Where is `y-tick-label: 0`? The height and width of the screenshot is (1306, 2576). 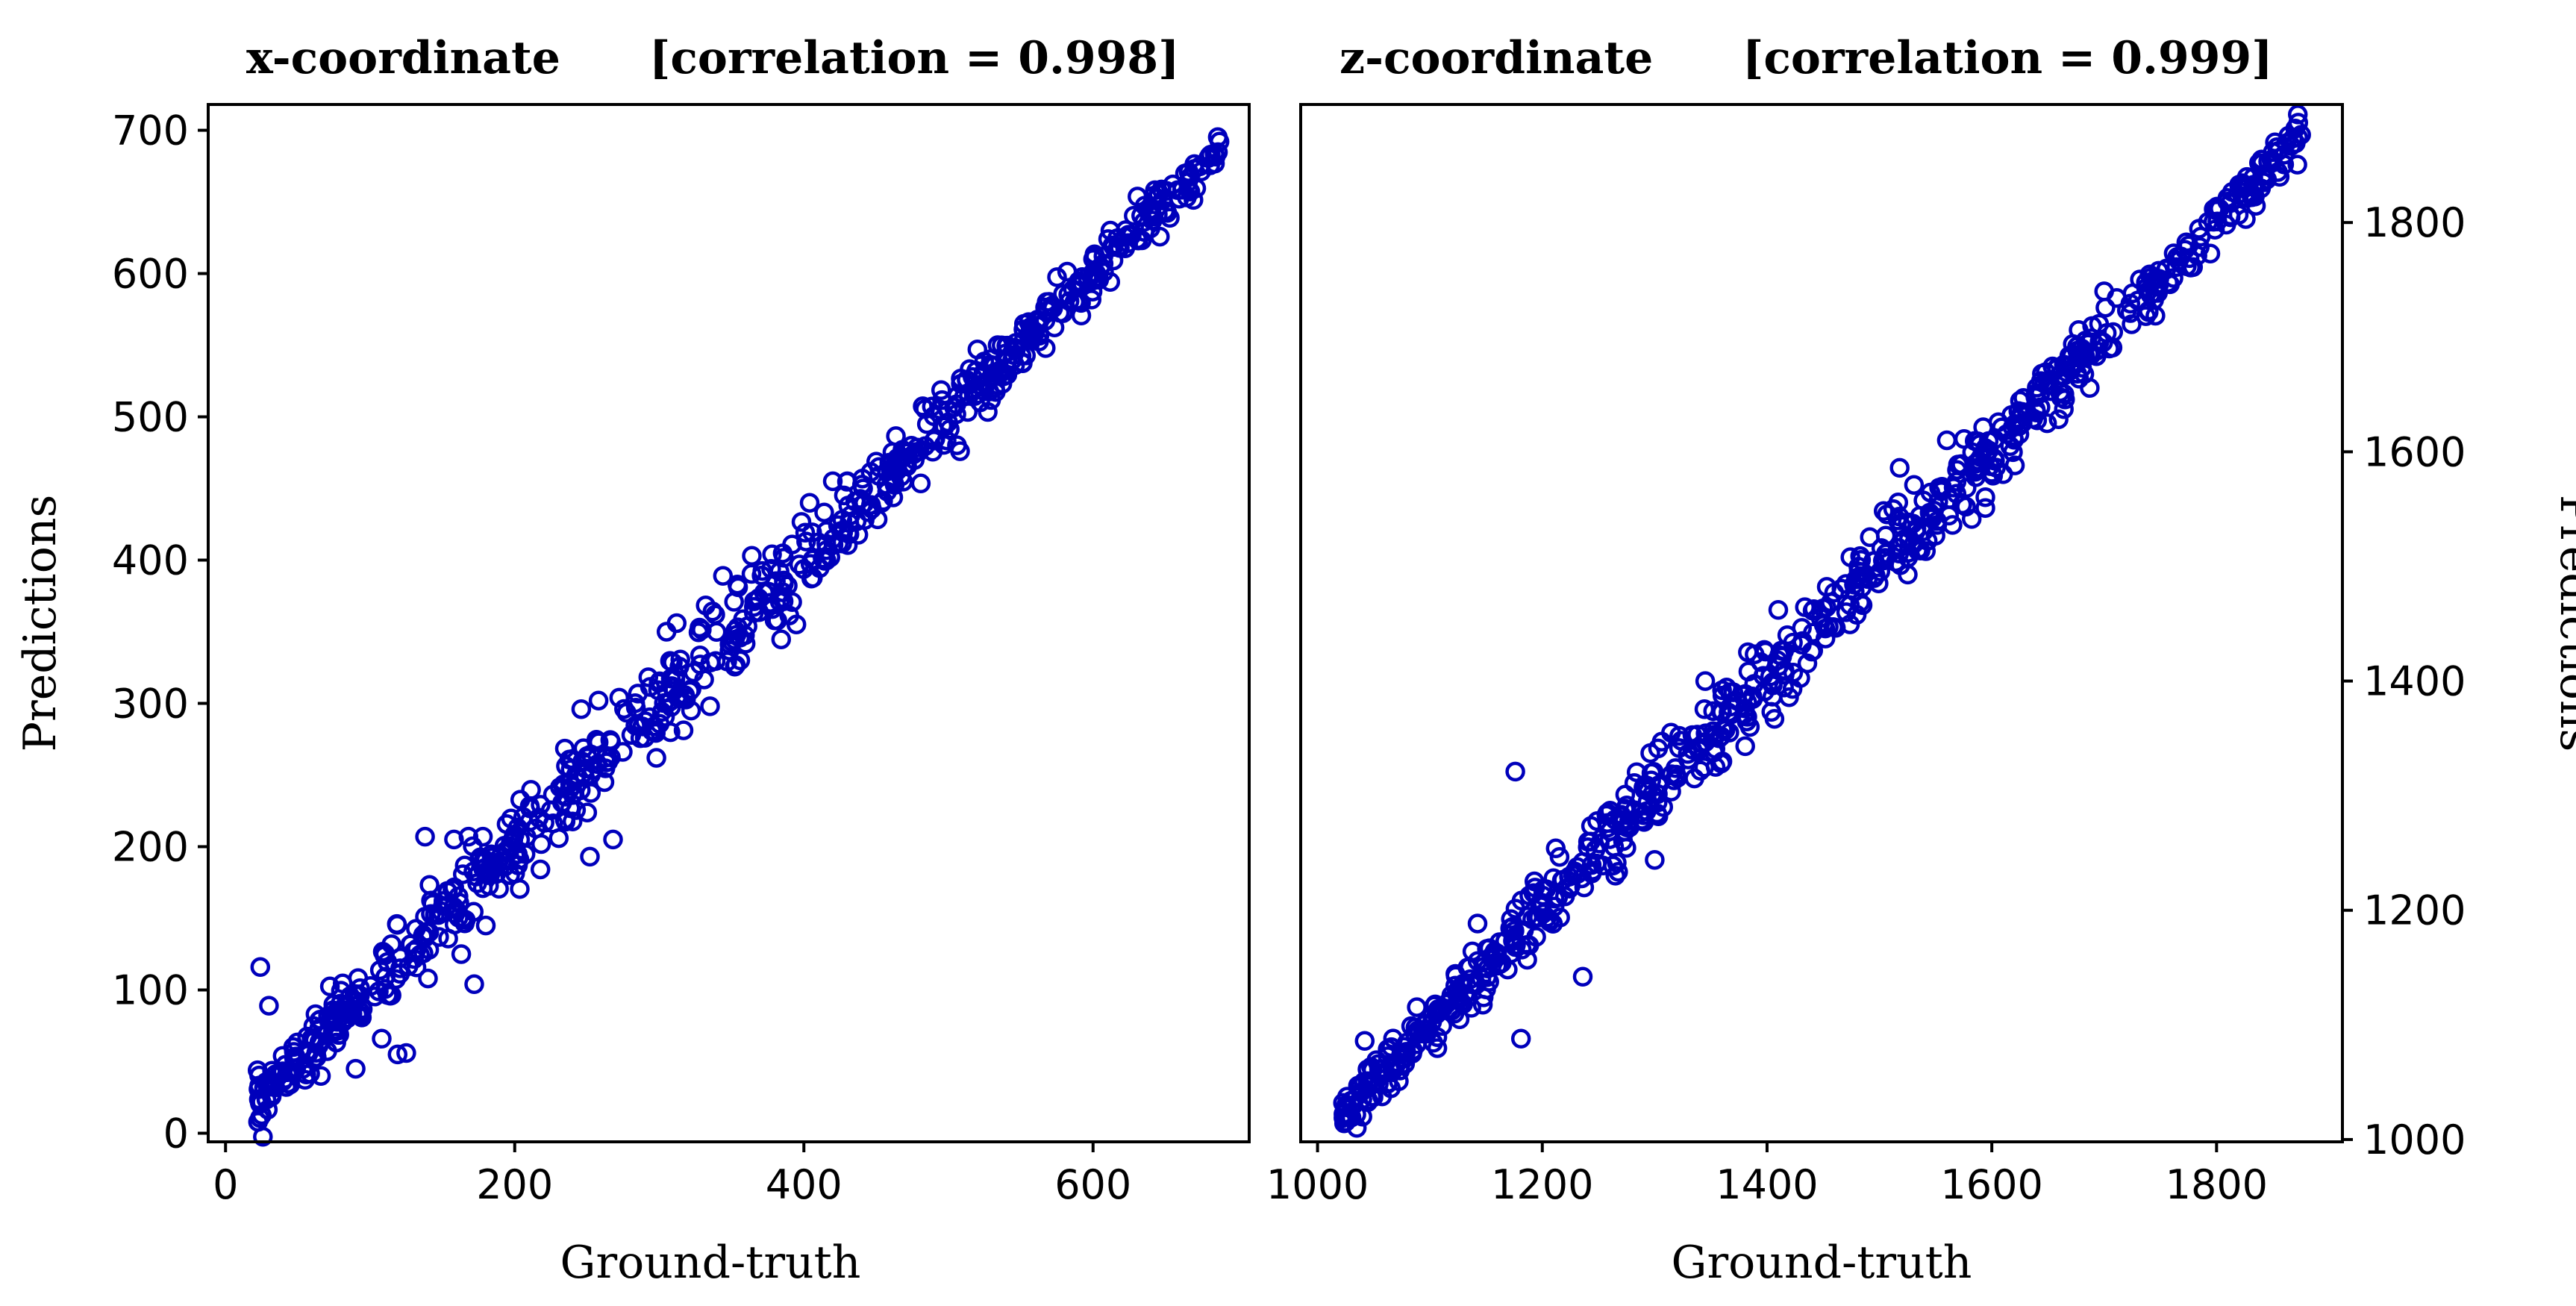 y-tick-label: 0 is located at coordinates (176, 1133).